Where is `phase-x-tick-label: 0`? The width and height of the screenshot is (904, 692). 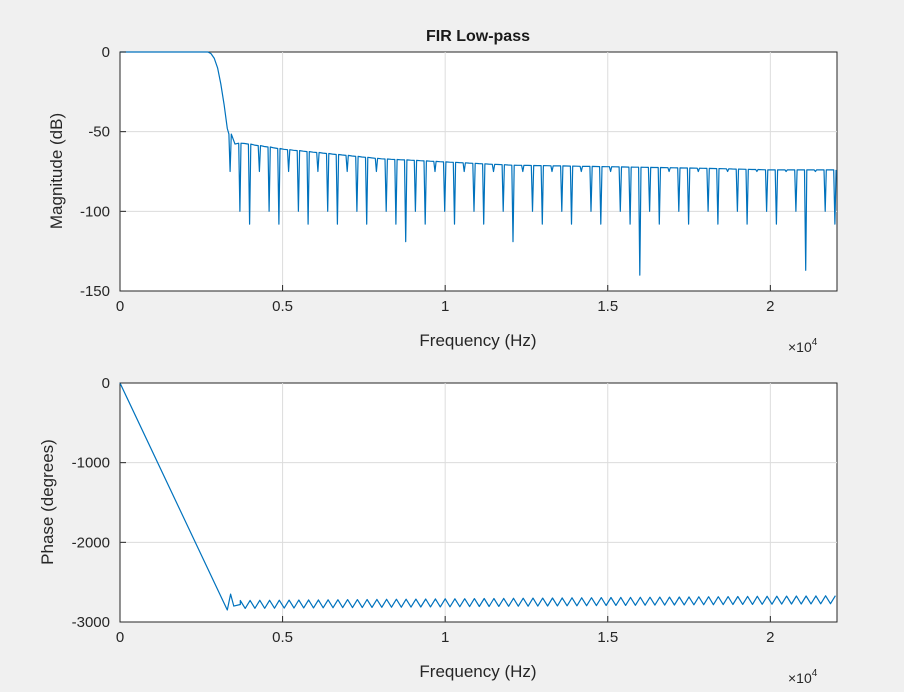
phase-x-tick-label: 0 is located at coordinates (120, 637).